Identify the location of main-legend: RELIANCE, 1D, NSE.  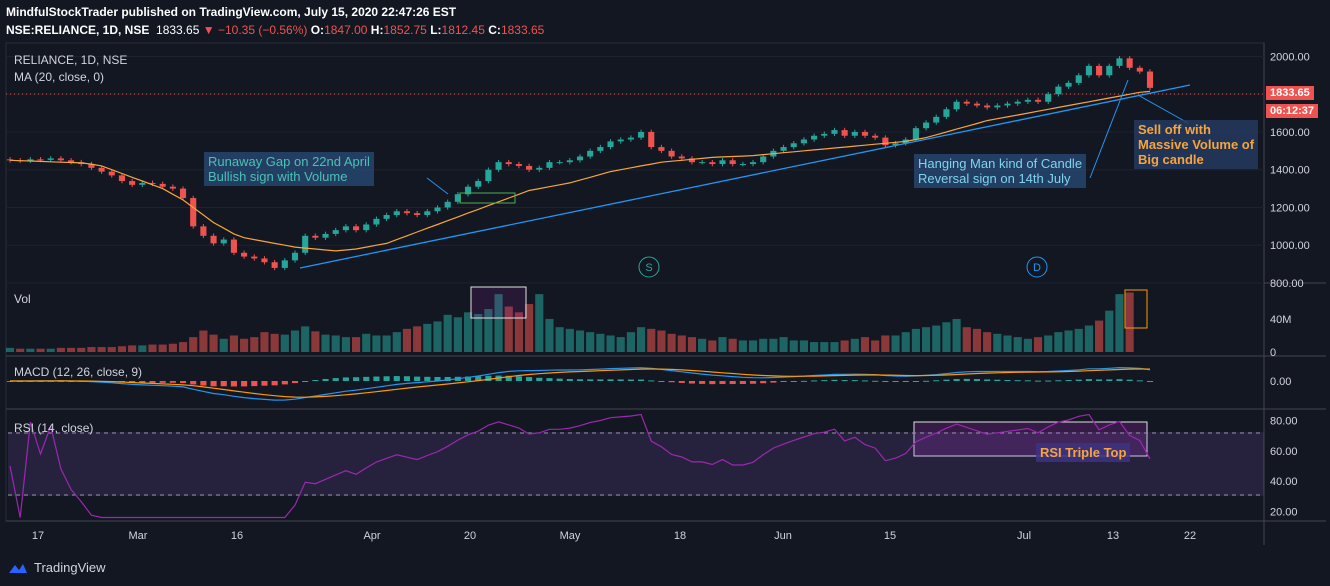
(71, 60).